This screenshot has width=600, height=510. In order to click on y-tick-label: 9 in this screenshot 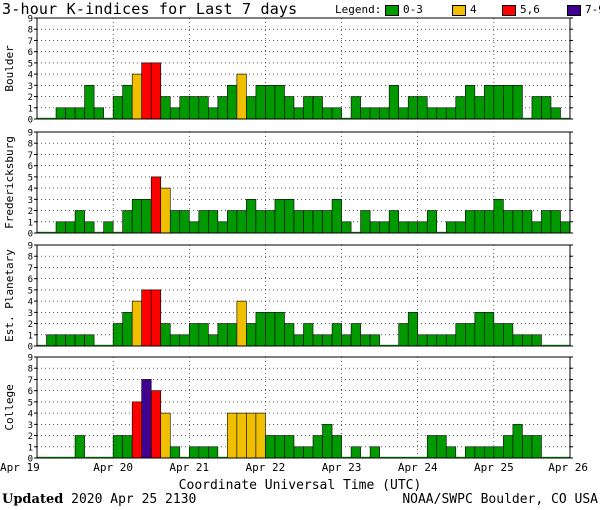, I will do `click(30, 359)`.